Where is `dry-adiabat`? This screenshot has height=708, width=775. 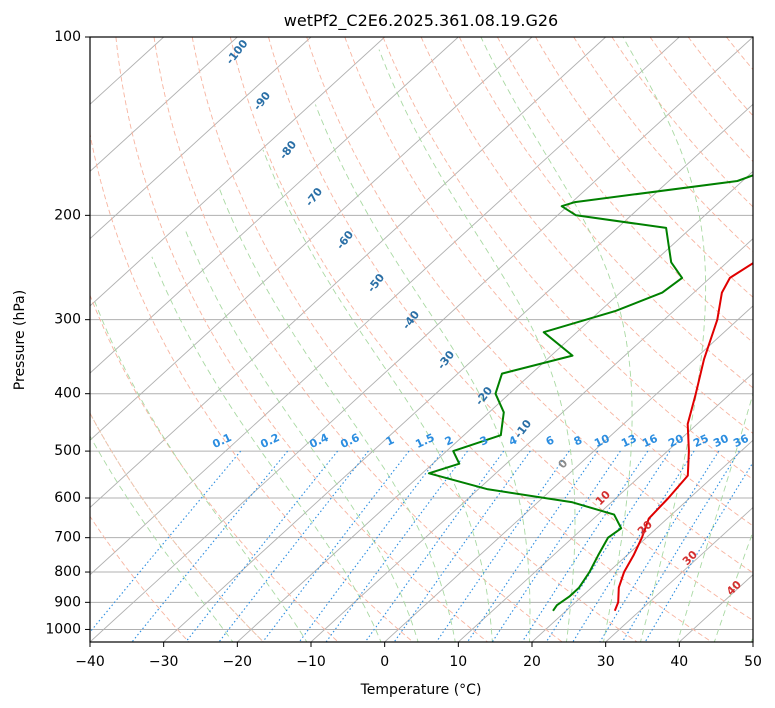
dry-adiabat is located at coordinates (140, 578).